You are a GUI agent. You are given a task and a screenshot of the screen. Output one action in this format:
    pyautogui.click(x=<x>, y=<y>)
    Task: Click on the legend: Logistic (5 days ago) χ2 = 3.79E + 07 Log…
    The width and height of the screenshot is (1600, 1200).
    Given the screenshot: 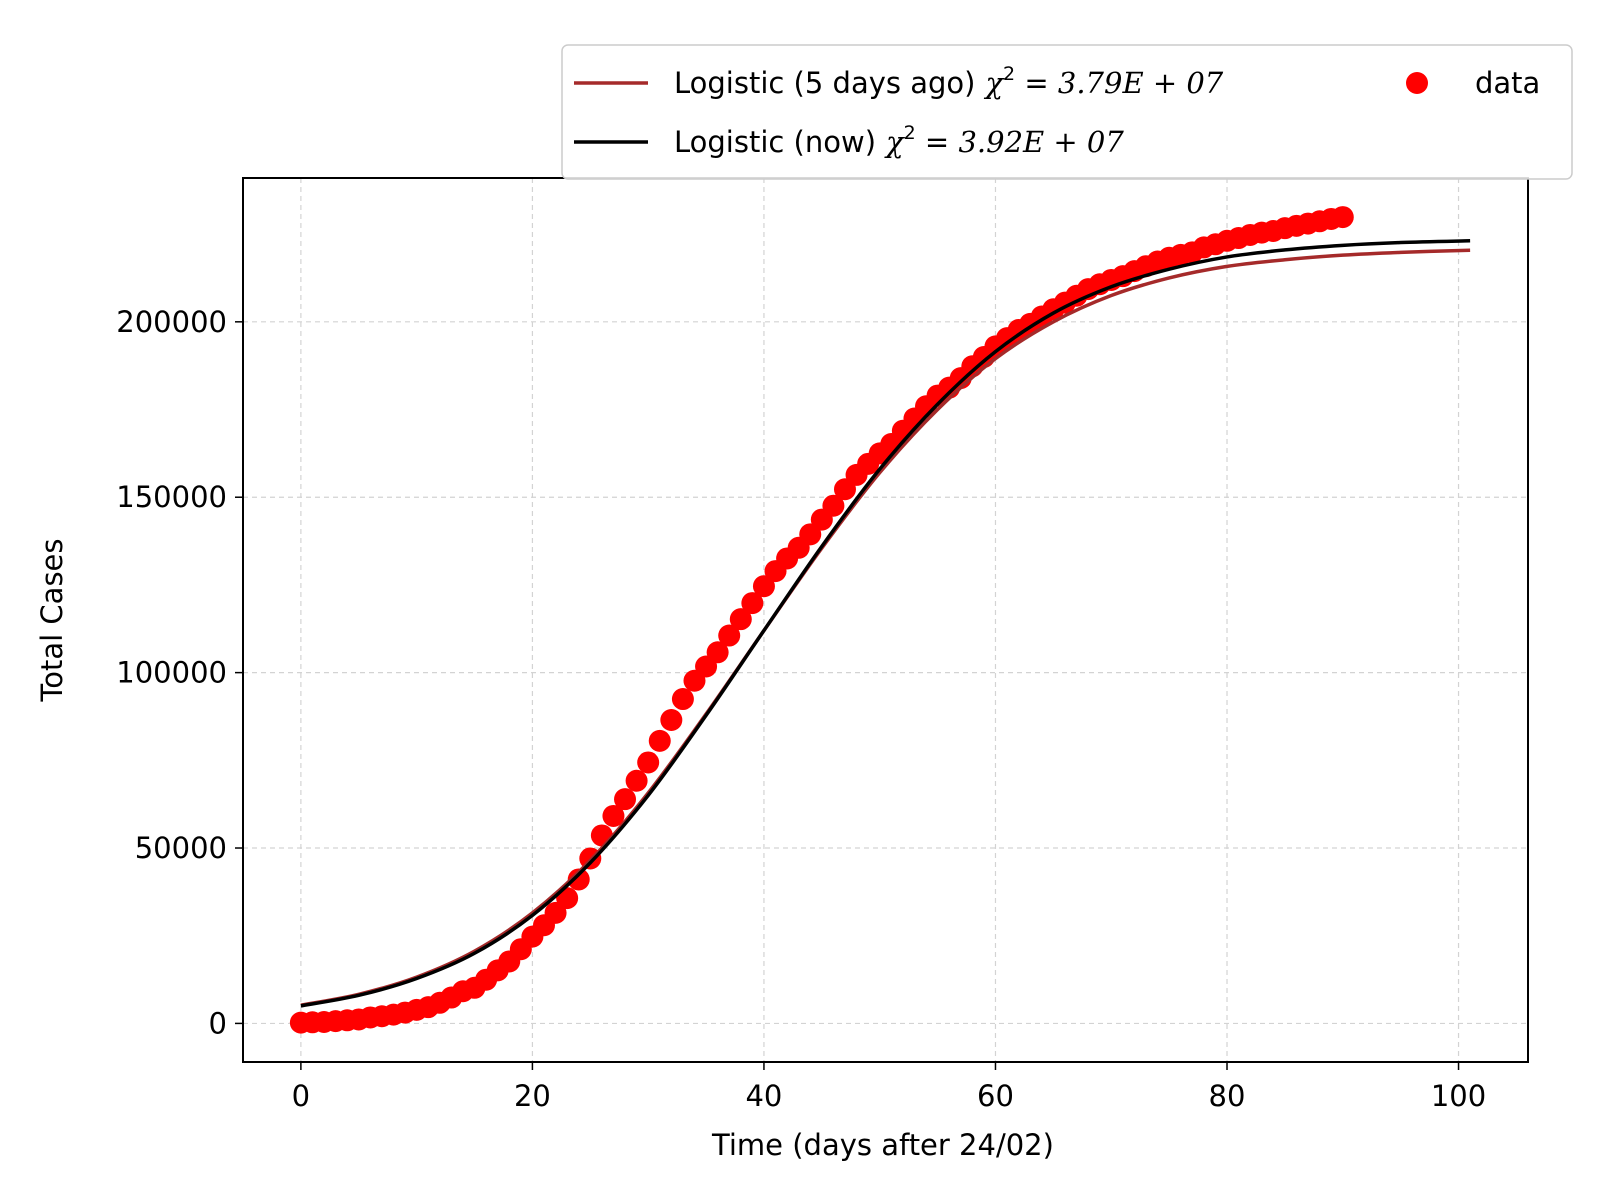 What is the action you would take?
    pyautogui.click(x=1067, y=112)
    